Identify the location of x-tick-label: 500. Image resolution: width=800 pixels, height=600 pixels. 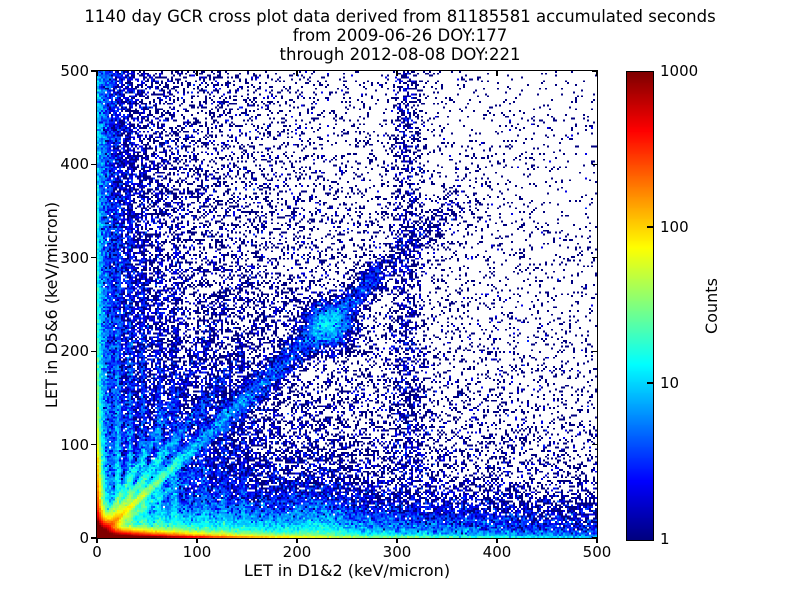
(597, 552).